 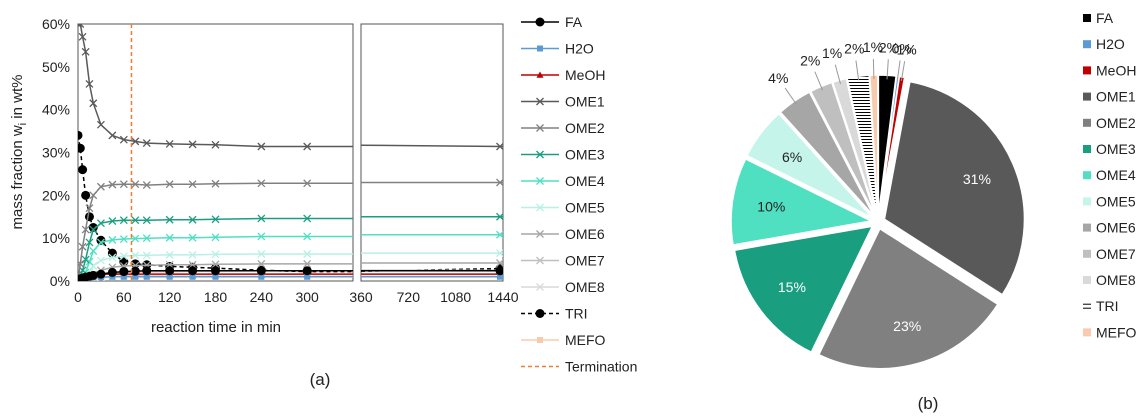 What do you see at coordinates (873, 47) in the screenshot?
I see `pie-label-mefo: 1%` at bounding box center [873, 47].